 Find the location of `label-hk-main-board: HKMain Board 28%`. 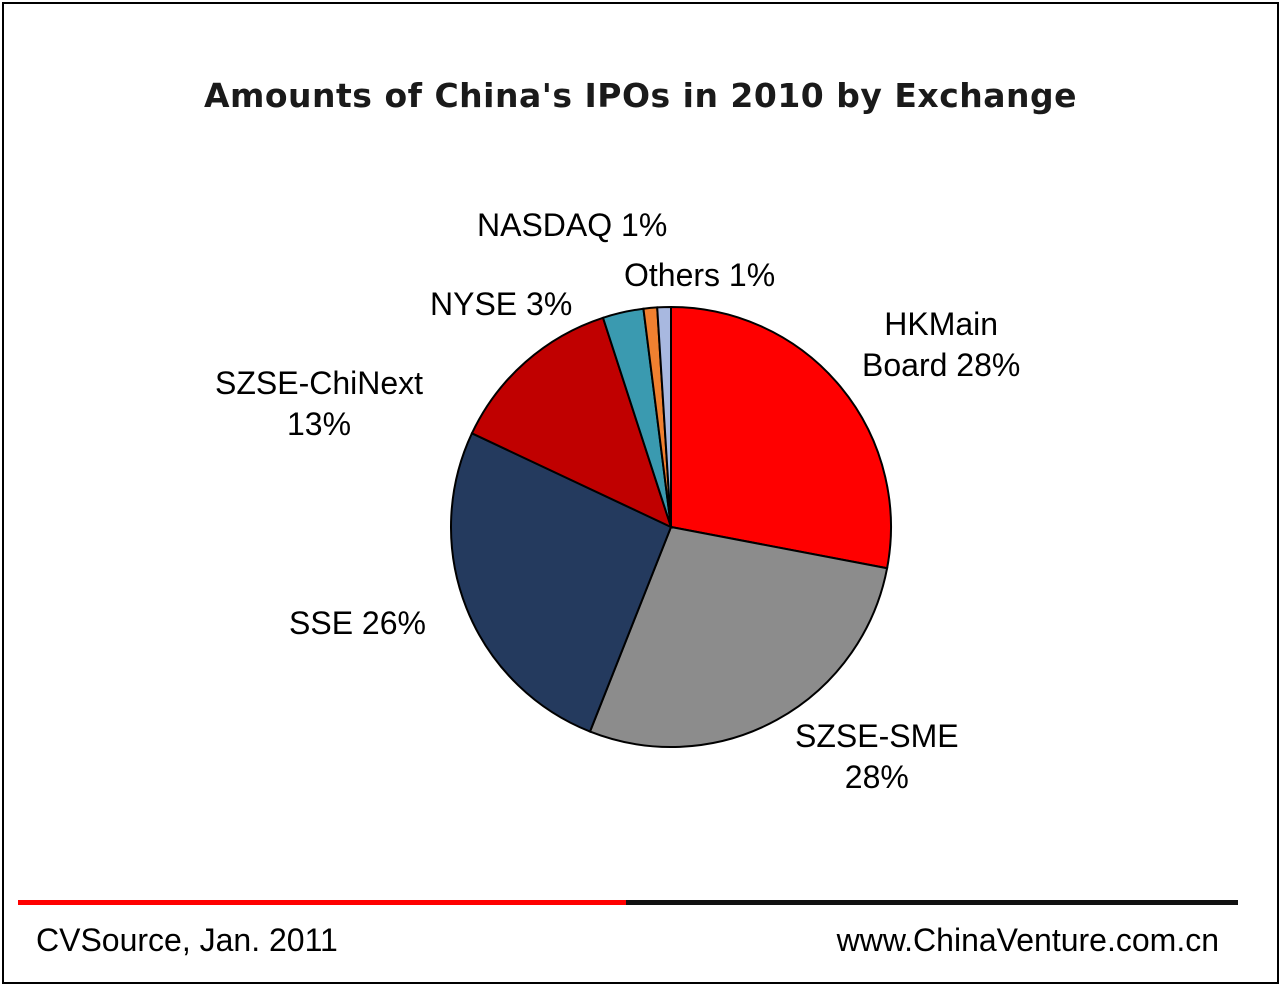

label-hk-main-board: HKMain Board 28% is located at coordinates (941, 344).